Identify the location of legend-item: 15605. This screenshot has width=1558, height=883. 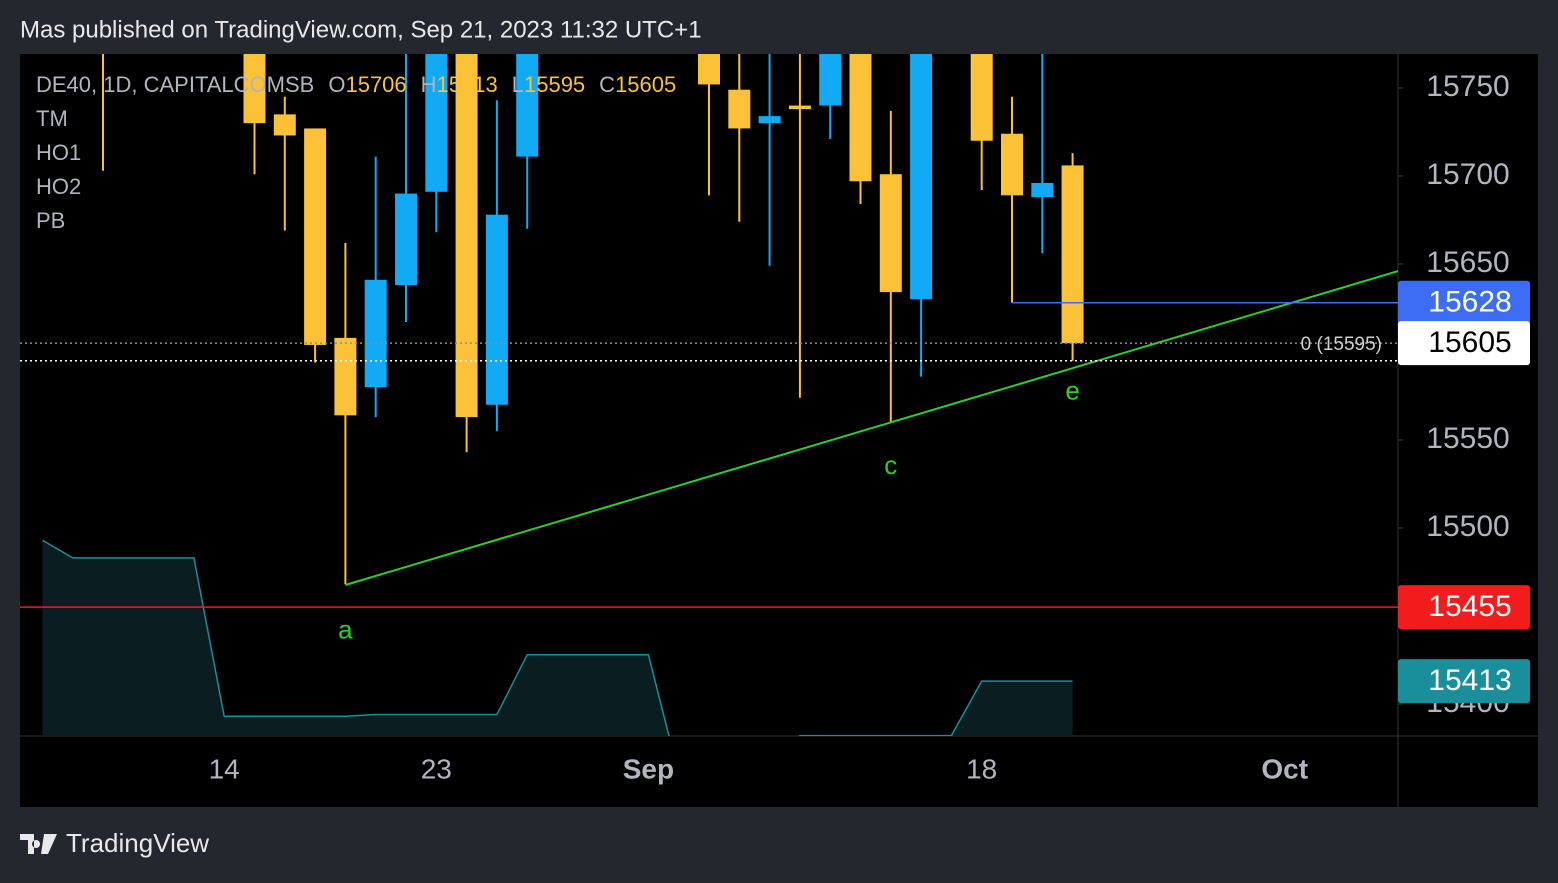
(645, 84).